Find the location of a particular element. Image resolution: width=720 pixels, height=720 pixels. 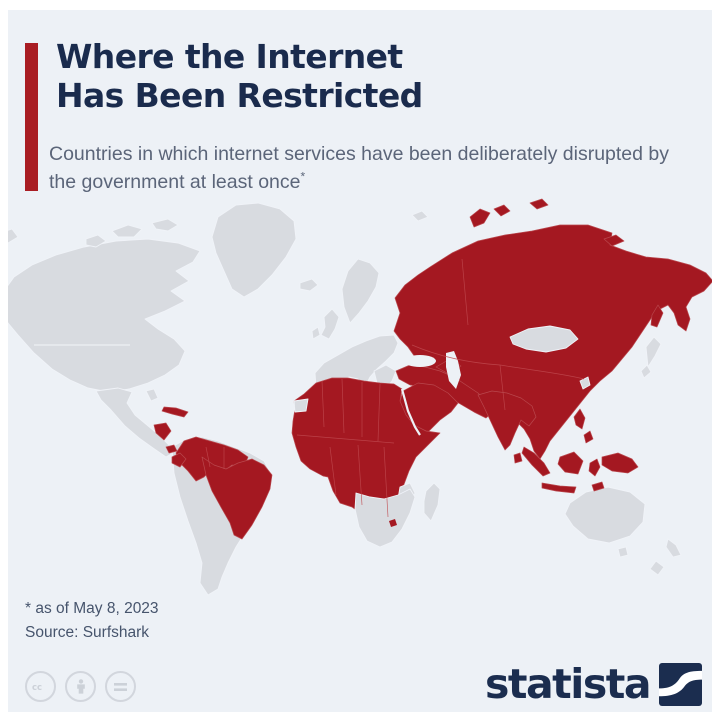

map-region-iceland is located at coordinates (309, 285).